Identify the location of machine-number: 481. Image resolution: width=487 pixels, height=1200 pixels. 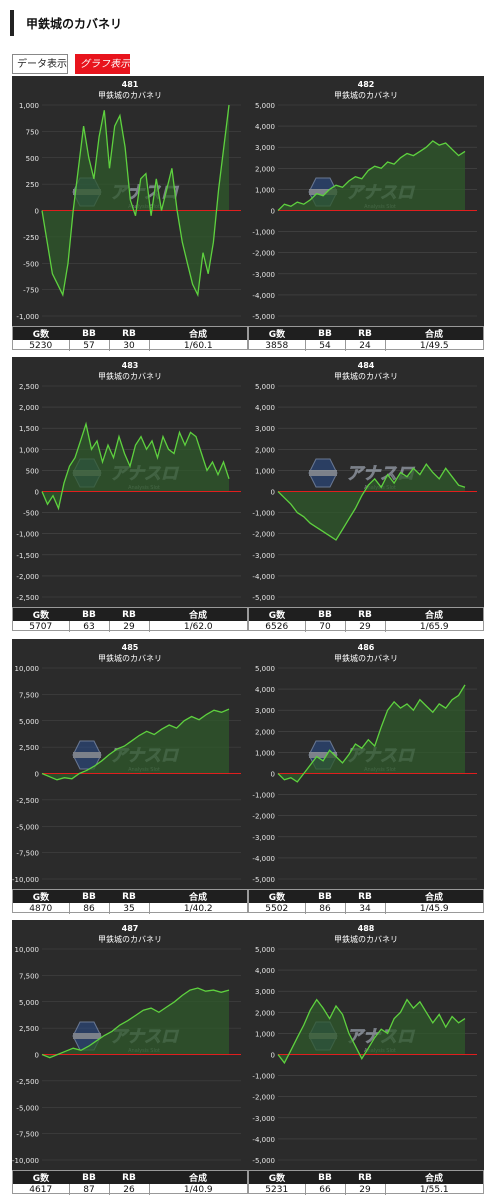
(130, 84).